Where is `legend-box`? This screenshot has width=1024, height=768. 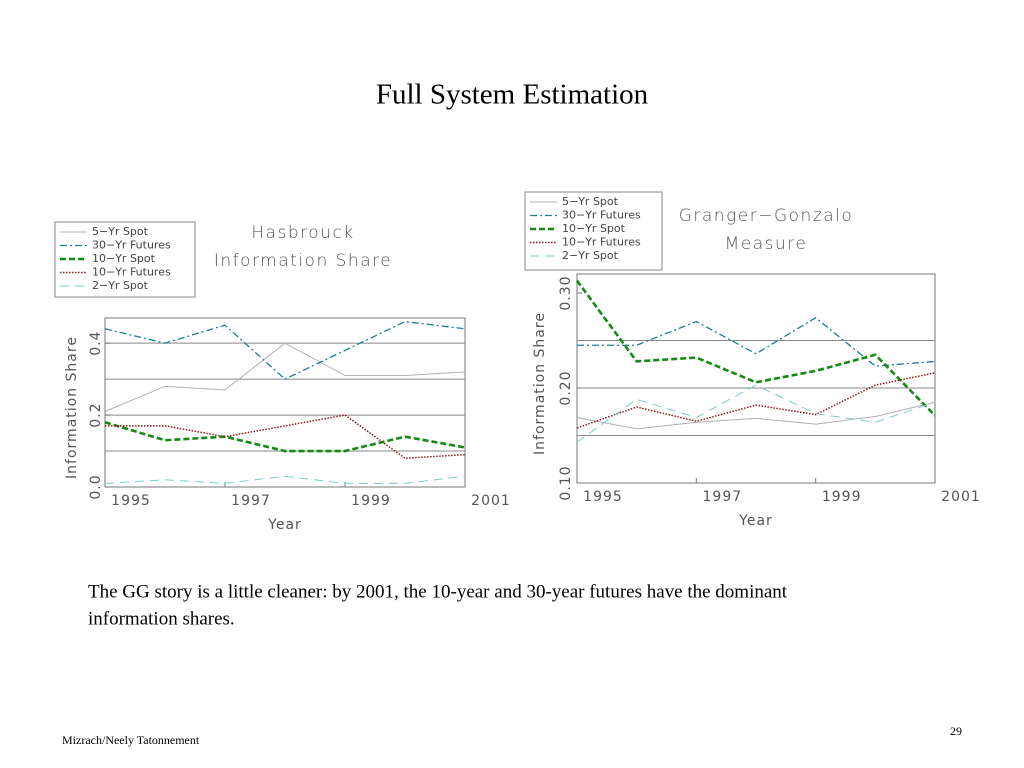 legend-box is located at coordinates (593, 231).